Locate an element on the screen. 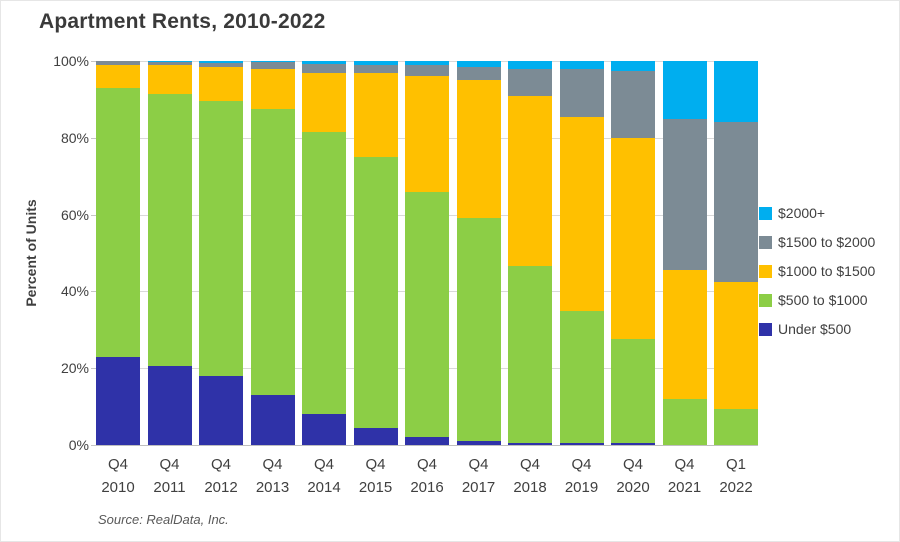 The height and width of the screenshot is (542, 900). bar-column-q4-2015 is located at coordinates (375, 253).